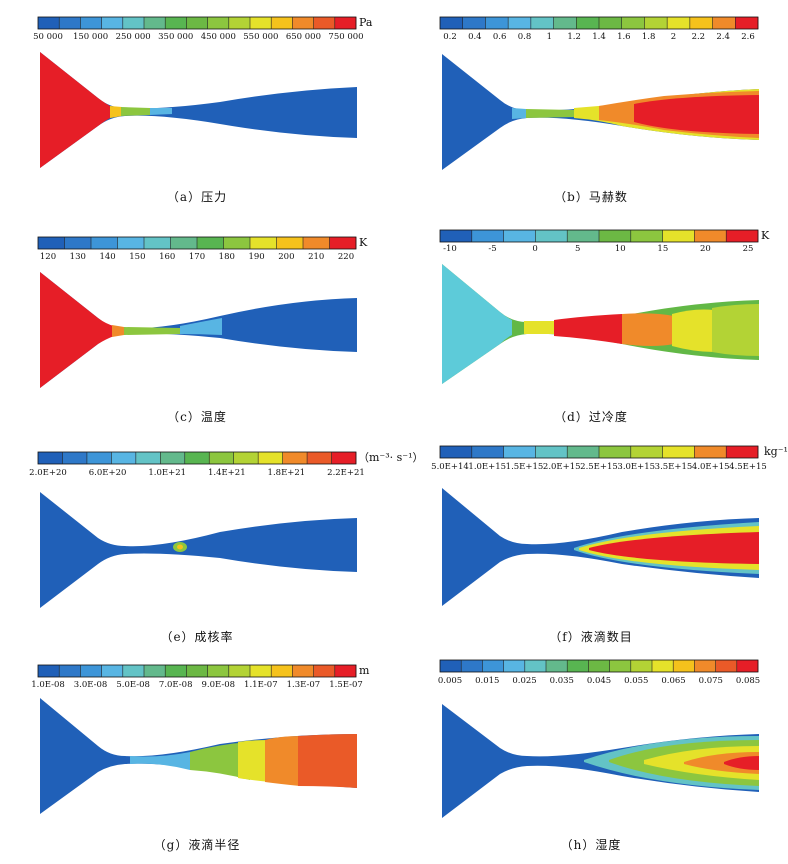 The image size is (788, 864). Describe the element at coordinates (524, 681) in the screenshot. I see `colorbar-tick-label: 0.025` at that location.